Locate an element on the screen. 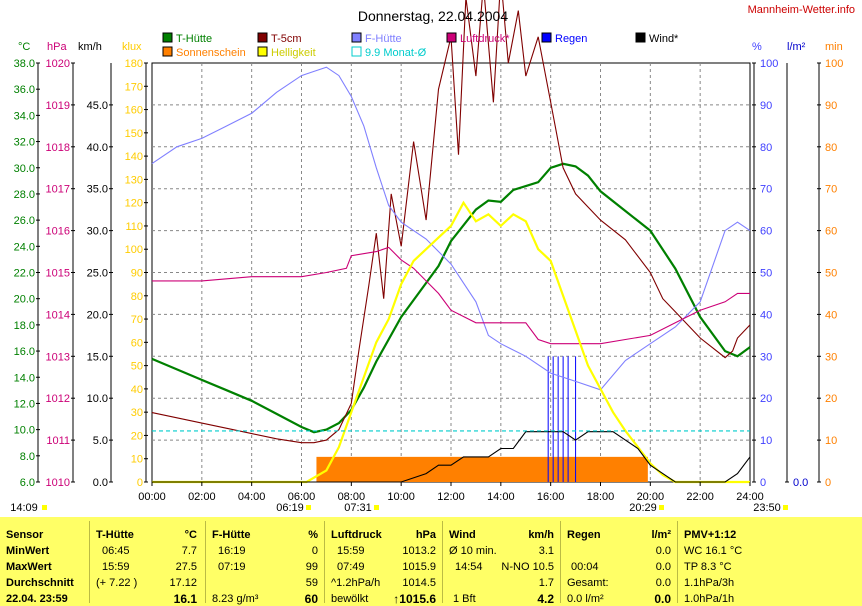  celsius-tick-label: 6.0 is located at coordinates (27, 483).